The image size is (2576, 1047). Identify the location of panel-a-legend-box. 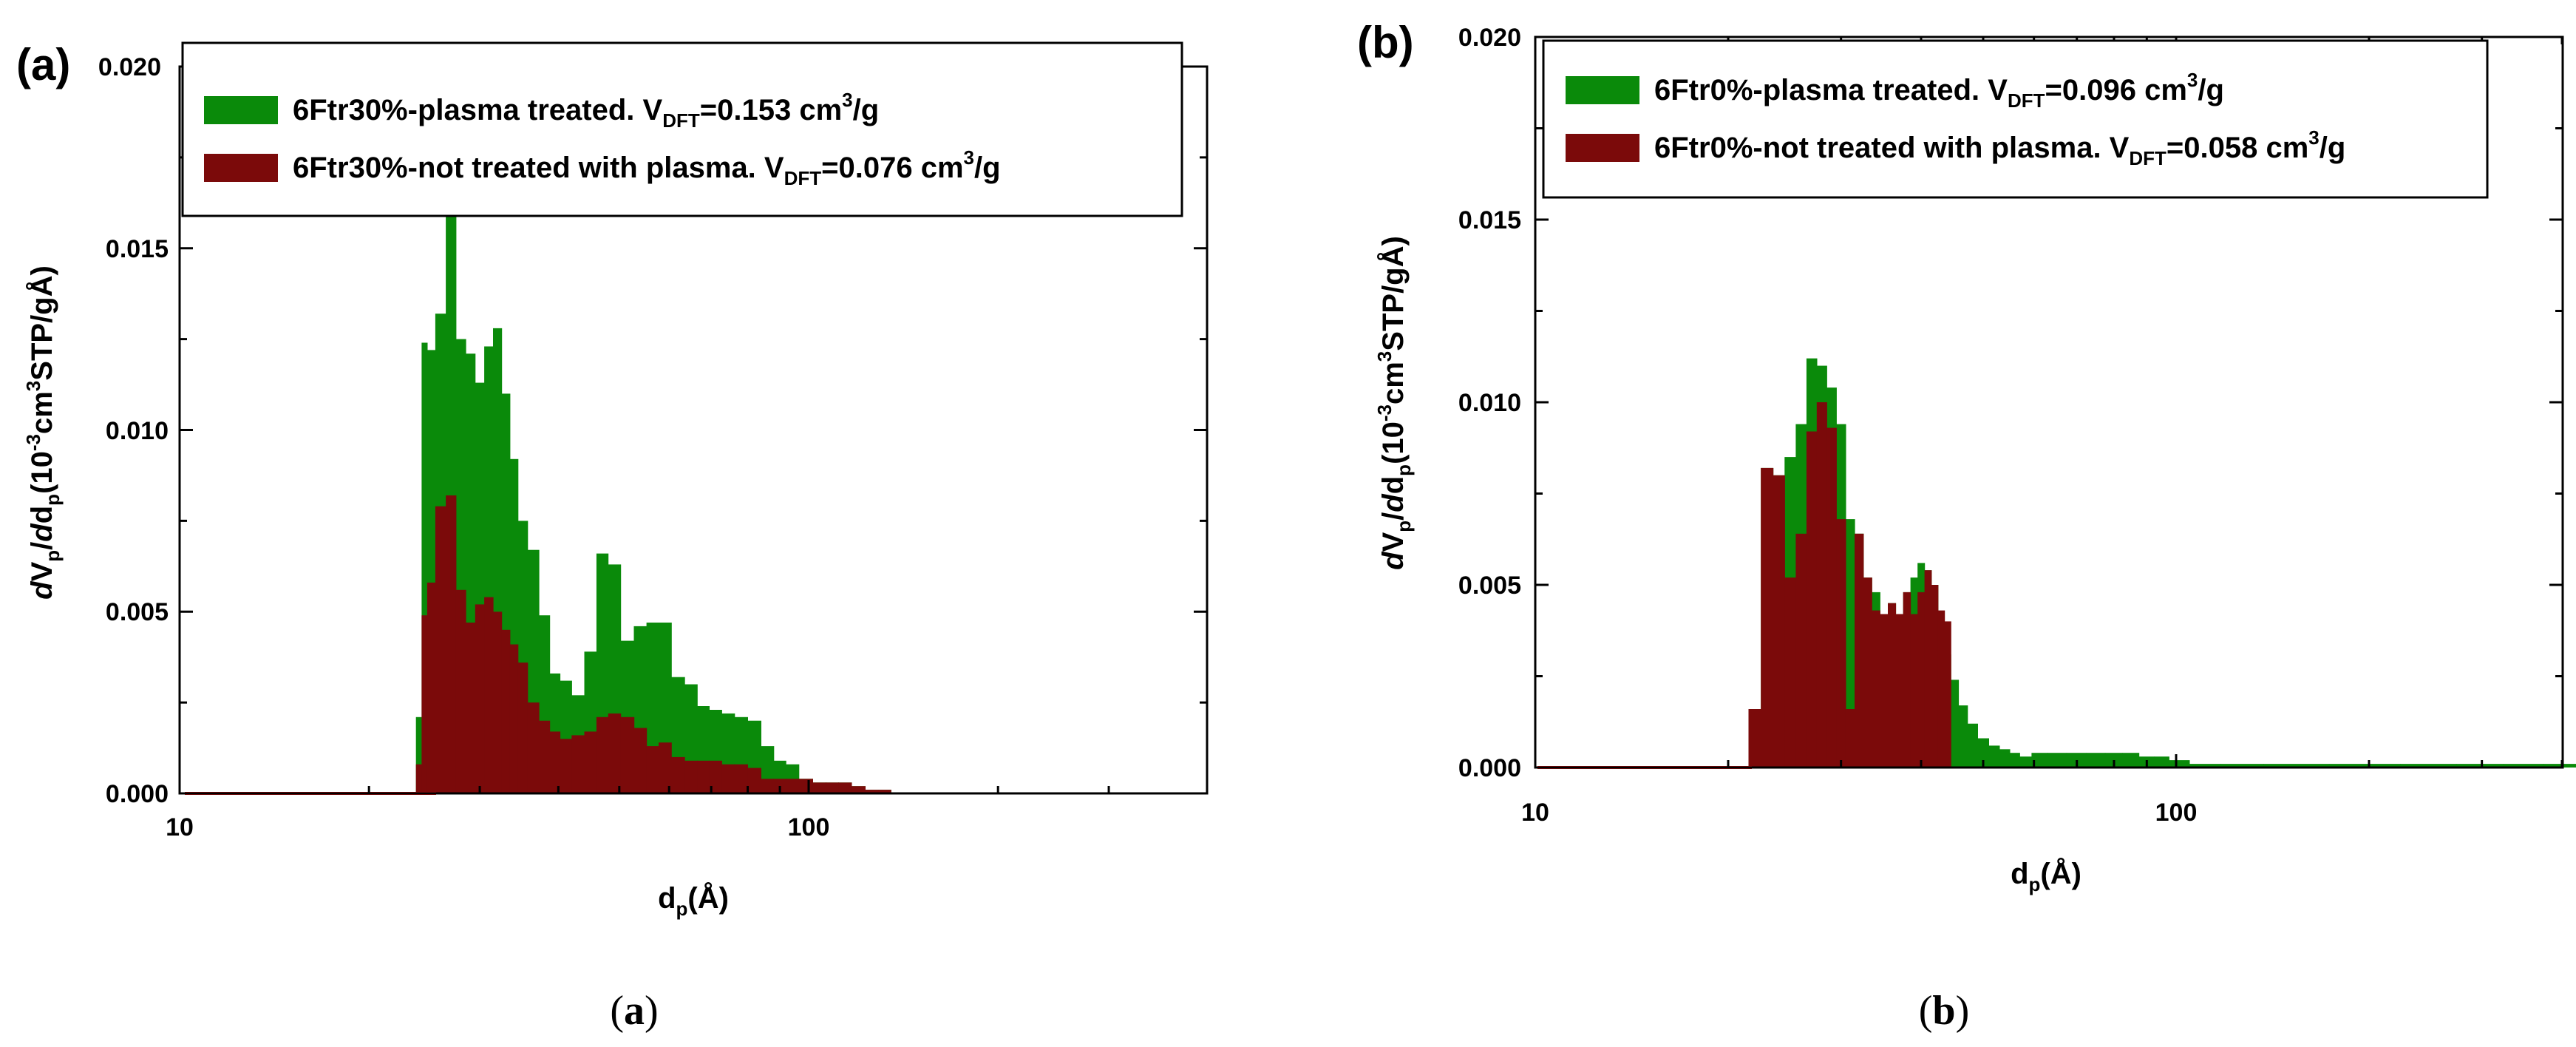
(682, 129).